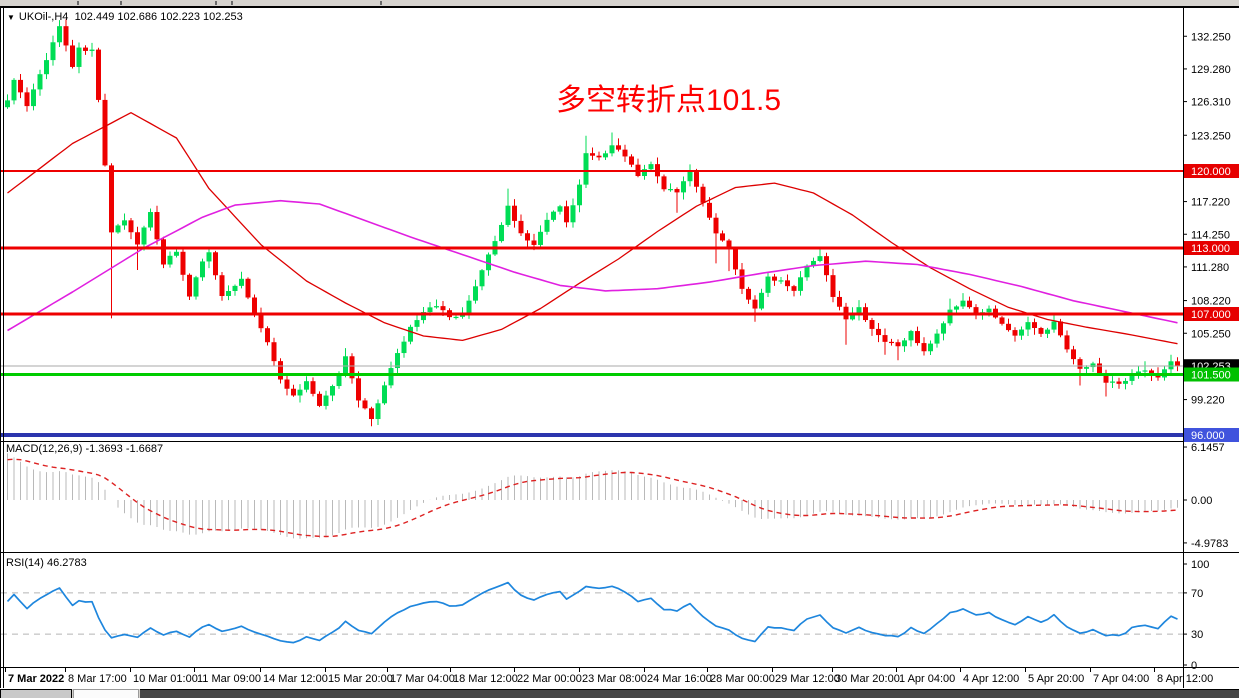 Image resolution: width=1239 pixels, height=698 pixels. I want to click on svg-text: 15 Mar 20:00, so click(360, 679).